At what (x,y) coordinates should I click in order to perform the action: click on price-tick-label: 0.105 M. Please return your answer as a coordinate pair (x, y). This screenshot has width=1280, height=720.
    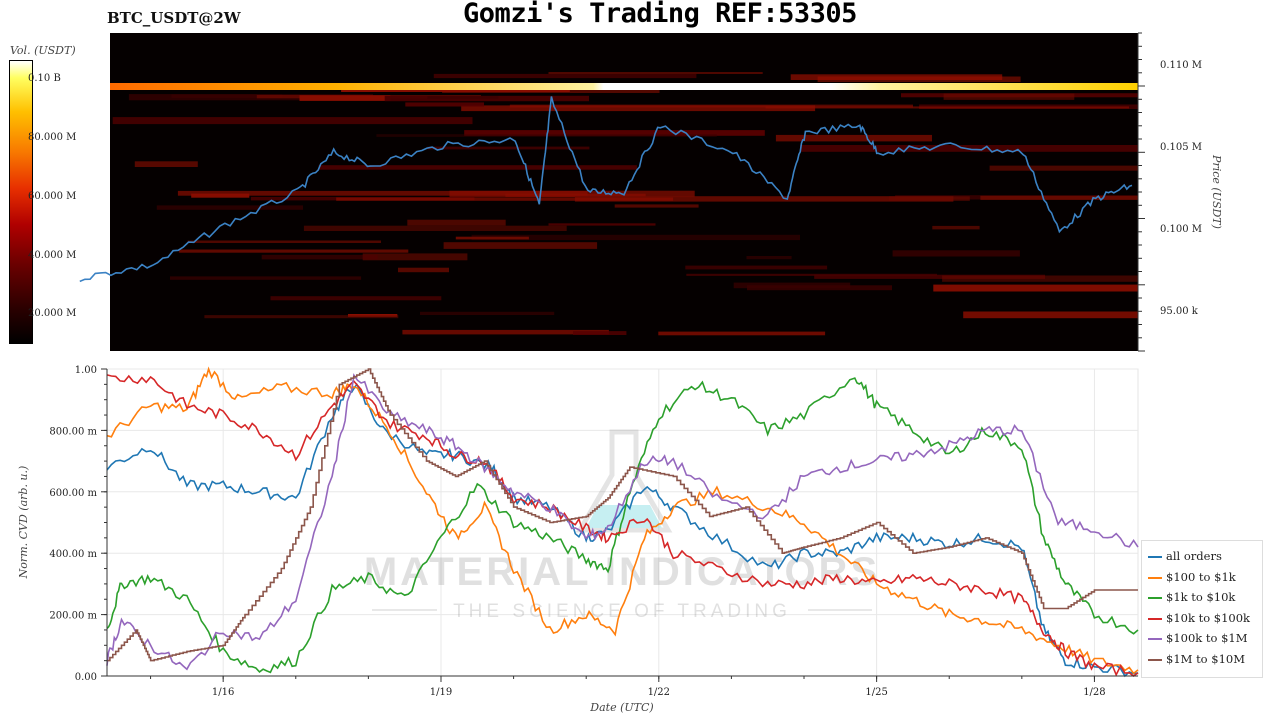
    Looking at the image, I should click on (1181, 147).